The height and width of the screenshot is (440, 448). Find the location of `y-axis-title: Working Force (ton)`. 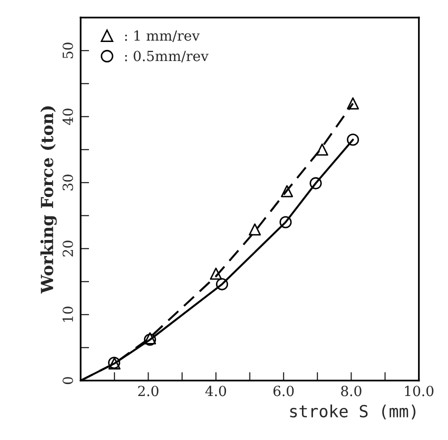

y-axis-title: Working Force (ton) is located at coordinates (48, 200).